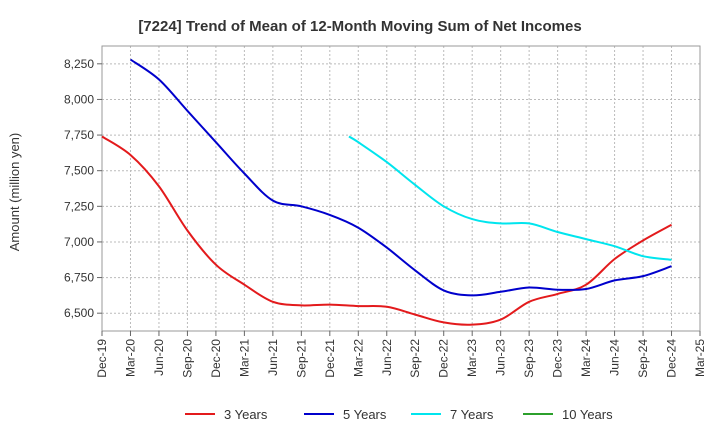  Describe the element at coordinates (558, 358) in the screenshot. I see `x-tick-label: Dec-23` at that location.